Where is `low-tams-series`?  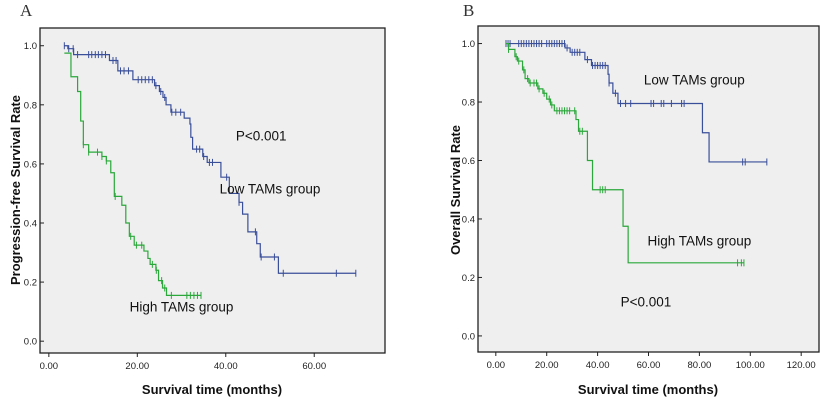 low-tams-series is located at coordinates (636, 103).